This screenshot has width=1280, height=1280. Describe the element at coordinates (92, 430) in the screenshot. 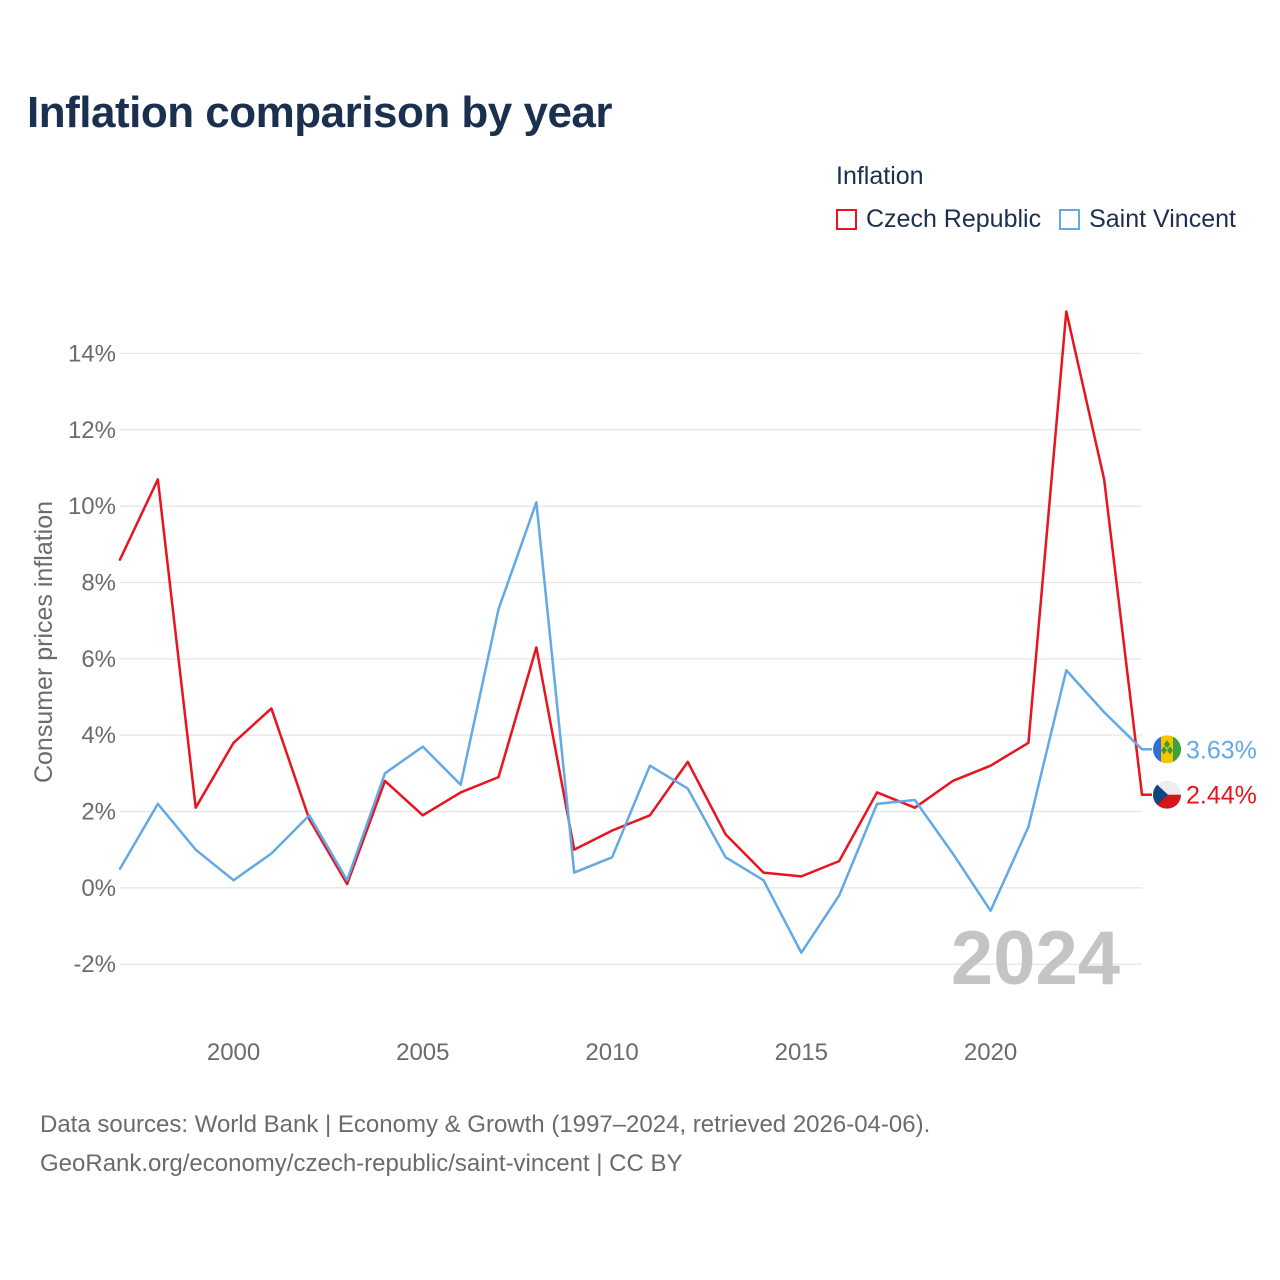

I see `y-tick-label: 12%` at that location.